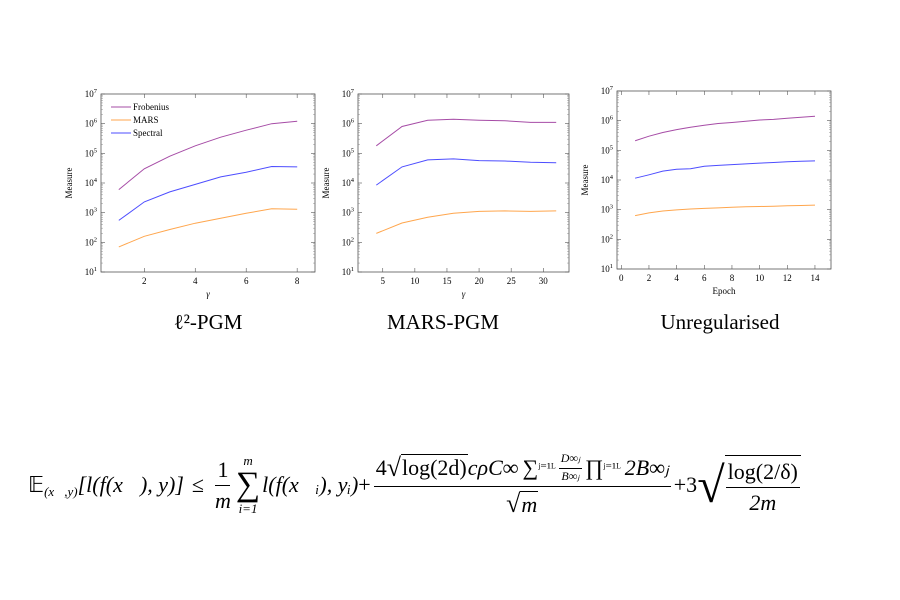 This screenshot has height=600, width=900. What do you see at coordinates (248, 460) in the screenshot?
I see `sum-upper: m` at bounding box center [248, 460].